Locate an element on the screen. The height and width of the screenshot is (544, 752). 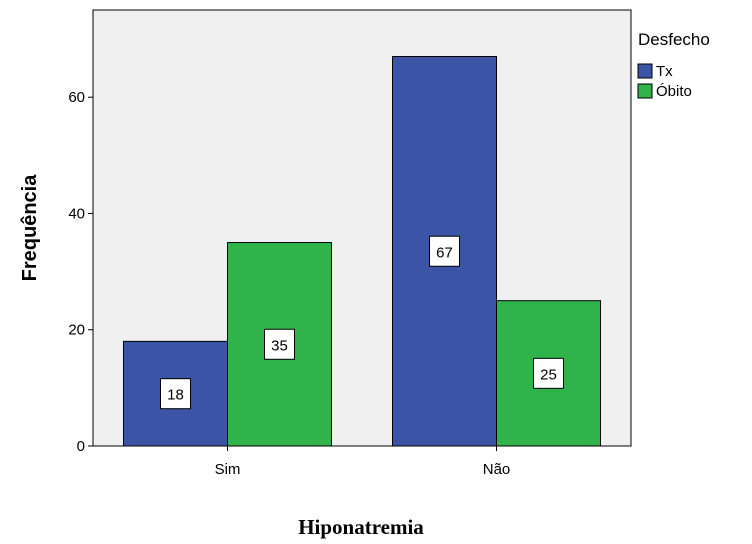
legend-title: Desfecho is located at coordinates (674, 39).